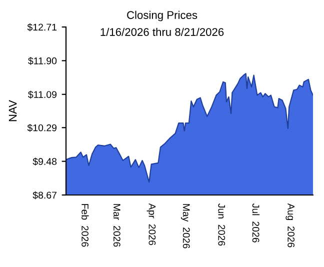 The height and width of the screenshot is (267, 324). Describe the element at coordinates (41, 27) in the screenshot. I see `y-tick-label: $12.71` at that location.